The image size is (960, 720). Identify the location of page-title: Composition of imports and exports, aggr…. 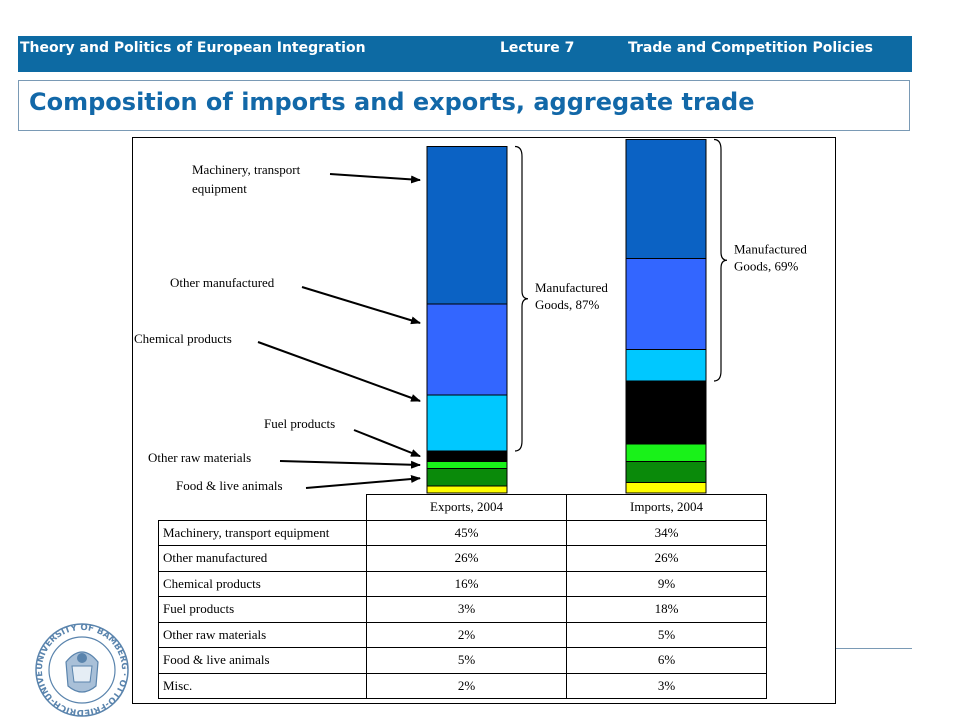
(392, 102).